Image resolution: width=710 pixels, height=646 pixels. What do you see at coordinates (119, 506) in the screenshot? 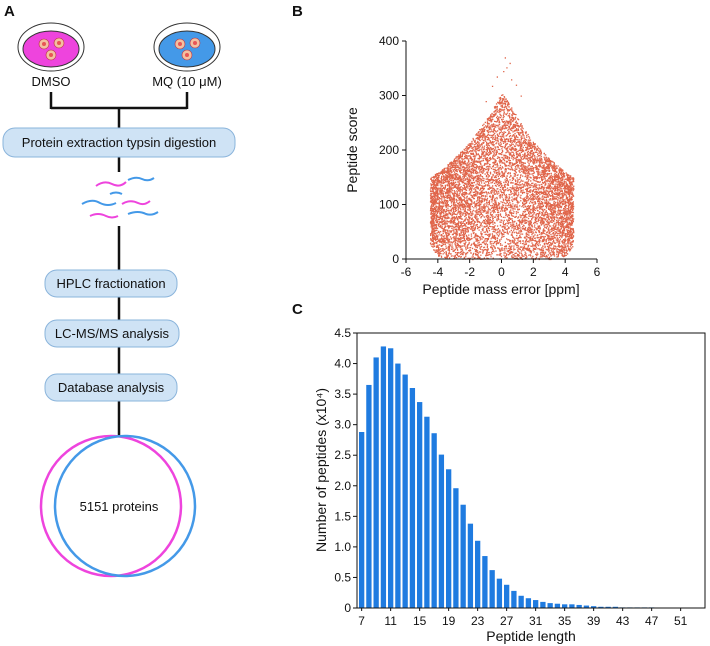
I see `venn-label: 5151 proteins` at bounding box center [119, 506].